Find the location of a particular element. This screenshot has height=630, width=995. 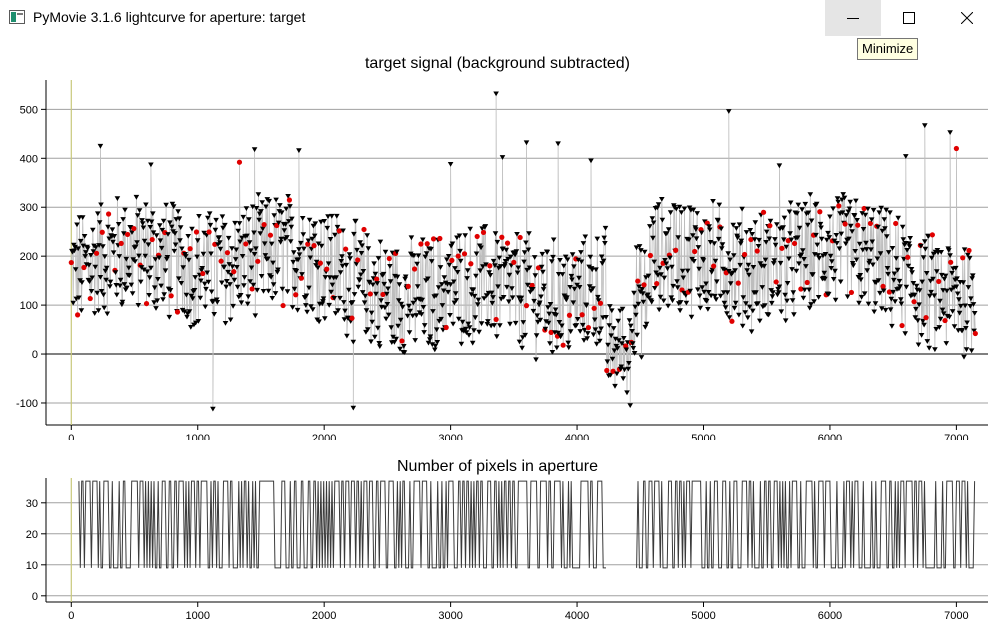

close-icon is located at coordinates (967, 18).